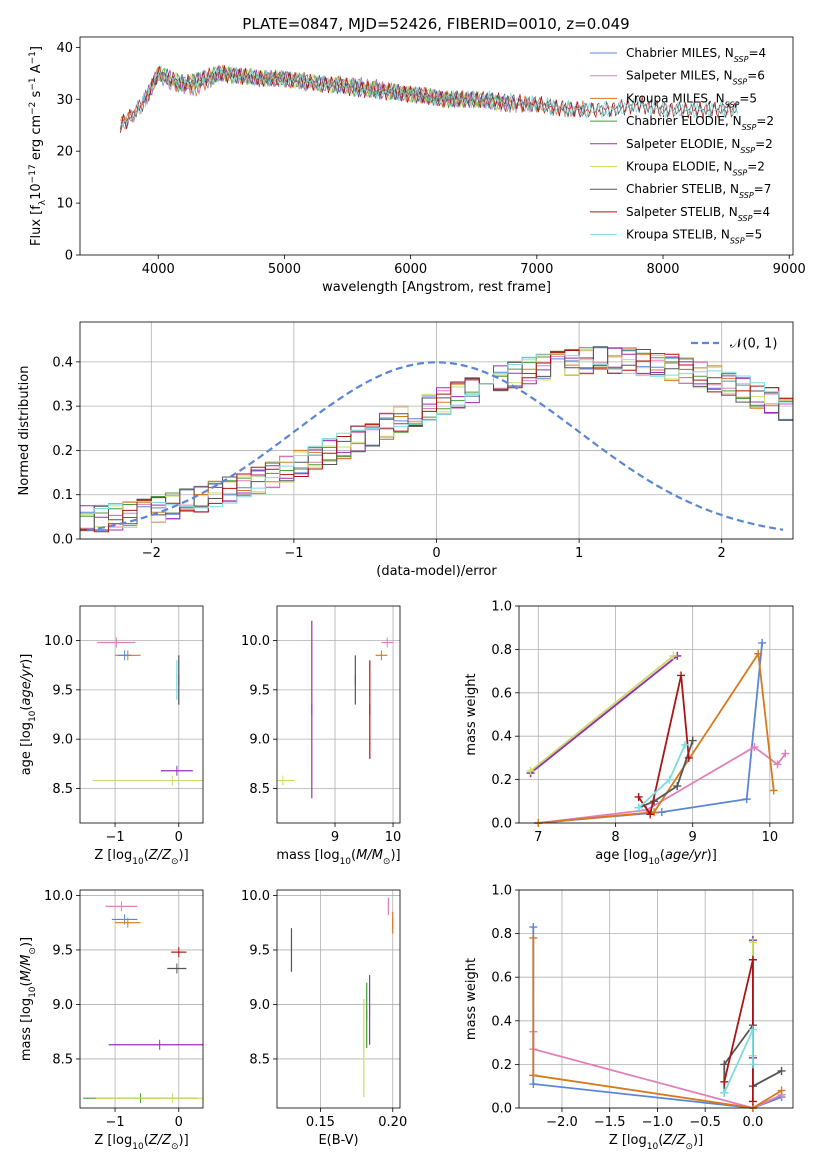 The image size is (819, 1170). Describe the element at coordinates (346, 862) in the screenshot. I see `label-part: 10` at that location.